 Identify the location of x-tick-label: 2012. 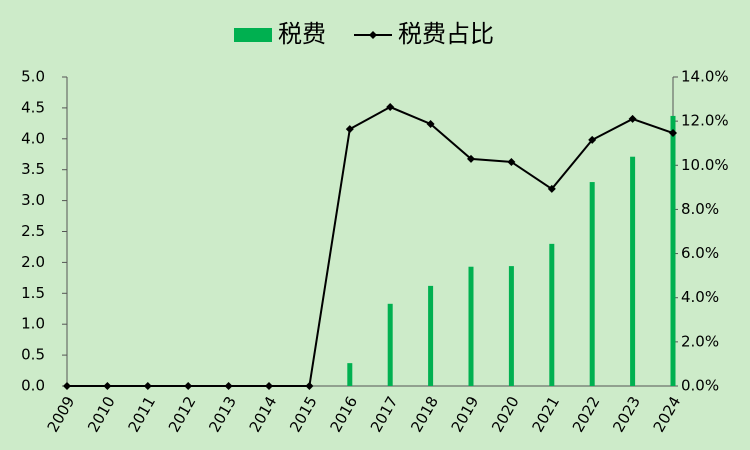
(182, 414).